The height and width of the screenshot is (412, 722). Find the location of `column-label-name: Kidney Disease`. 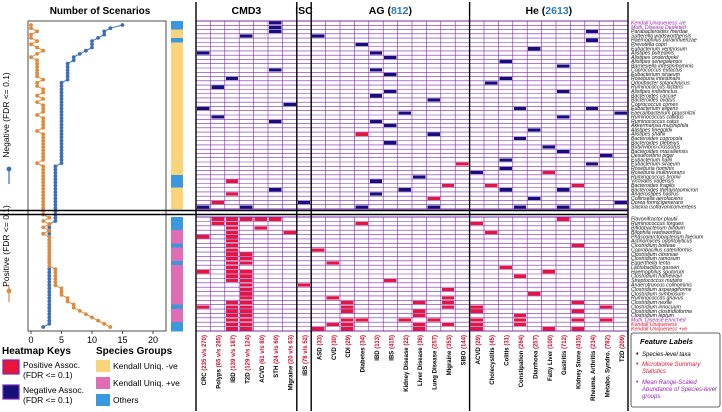

column-label-name: Kidney Disease is located at coordinates (407, 369).